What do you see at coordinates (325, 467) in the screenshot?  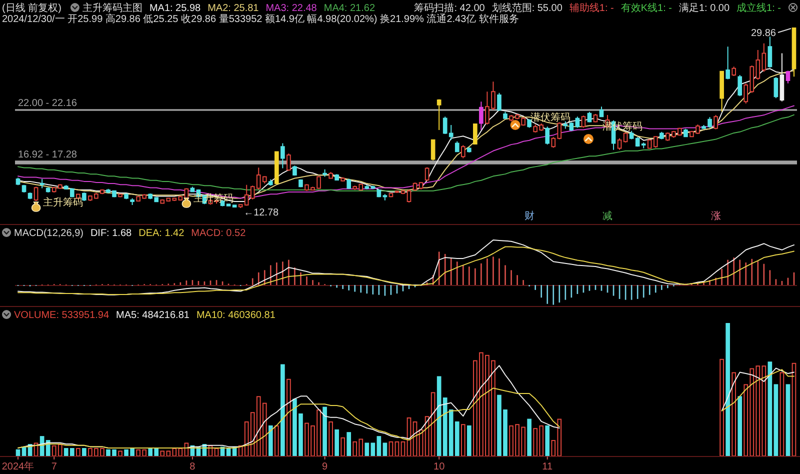 I see `x-tick-label: 9` at bounding box center [325, 467].